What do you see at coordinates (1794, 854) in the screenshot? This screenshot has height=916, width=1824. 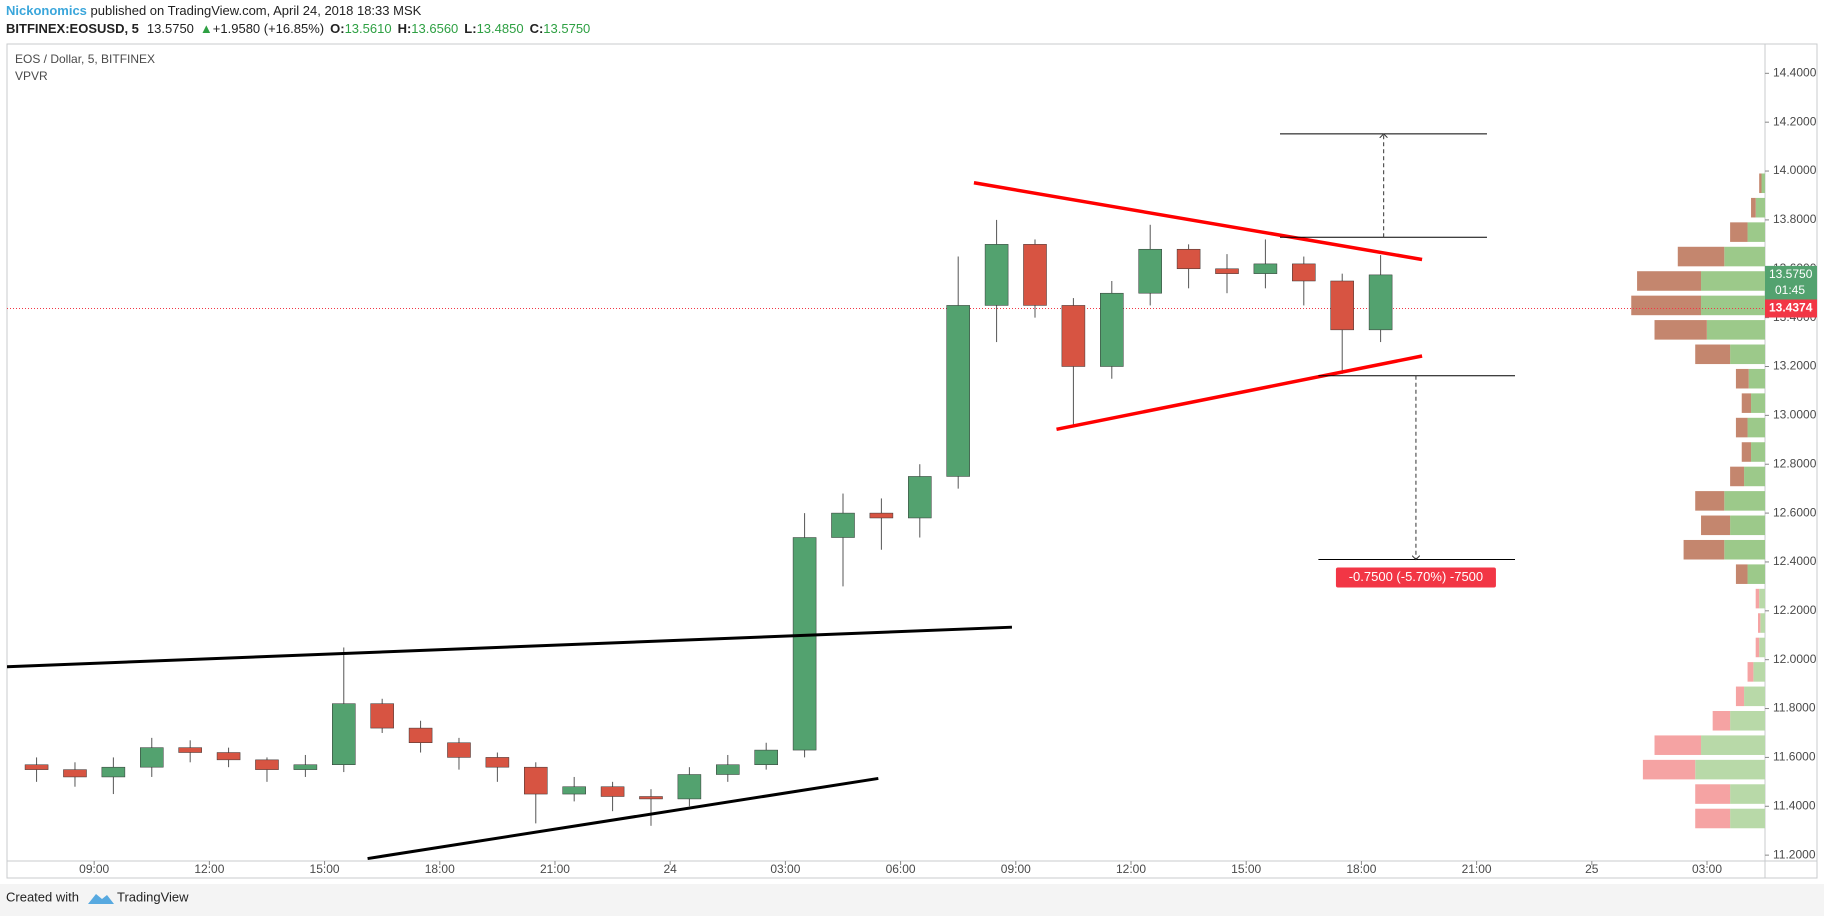 I see `y-tick-label: 11.2000` at bounding box center [1794, 854].